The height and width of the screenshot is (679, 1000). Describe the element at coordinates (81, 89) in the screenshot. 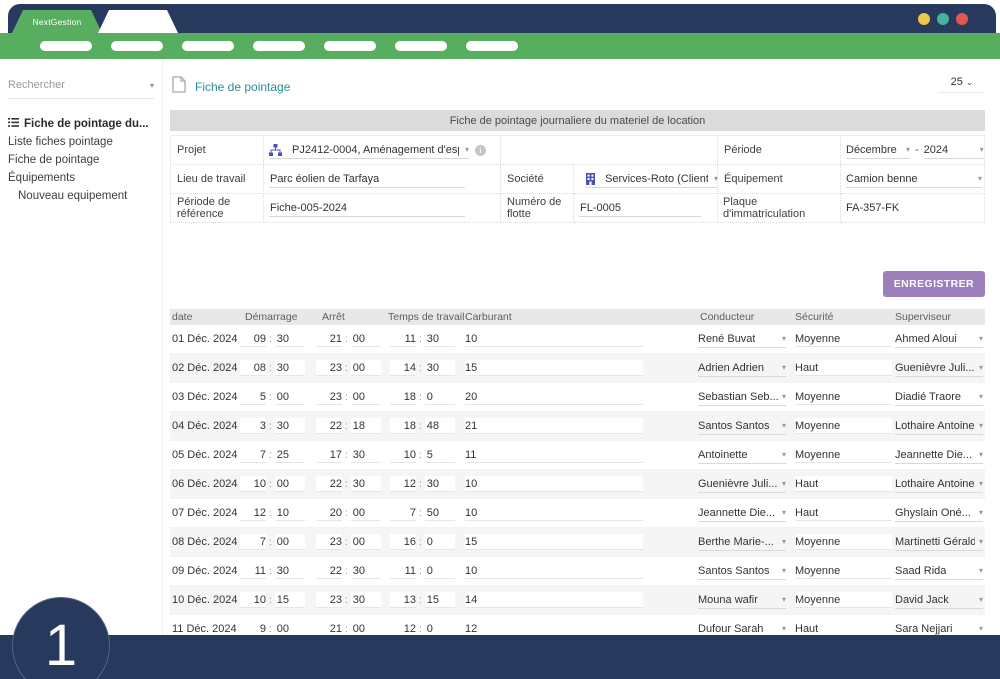

I see `search-dropdown: Rechercher ▾` at that location.